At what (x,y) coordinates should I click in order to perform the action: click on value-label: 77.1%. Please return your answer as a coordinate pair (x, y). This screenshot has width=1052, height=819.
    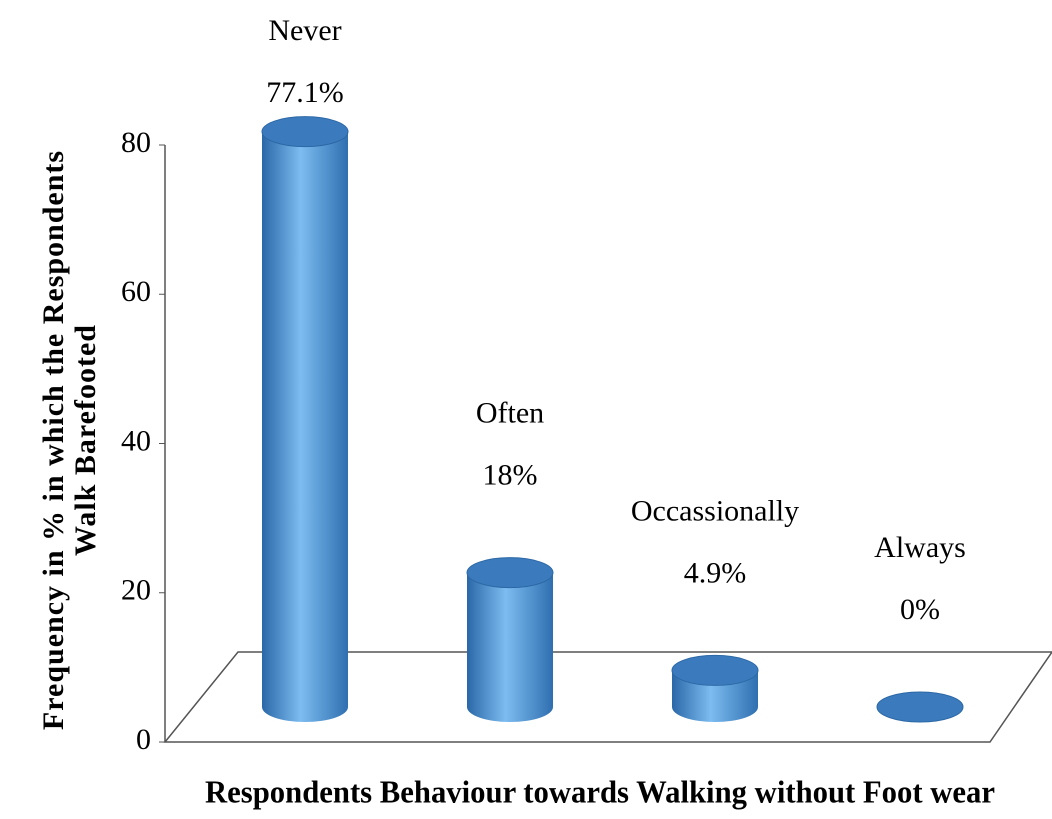
    Looking at the image, I should click on (305, 92).